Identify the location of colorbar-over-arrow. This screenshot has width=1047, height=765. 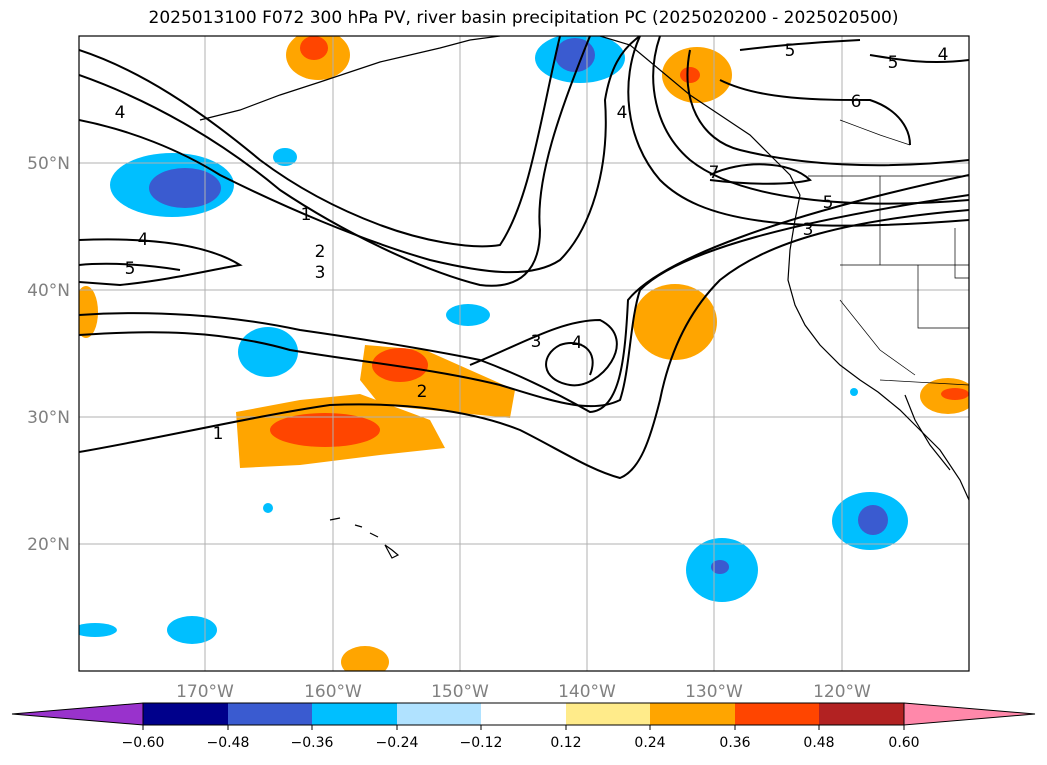
(969, 714).